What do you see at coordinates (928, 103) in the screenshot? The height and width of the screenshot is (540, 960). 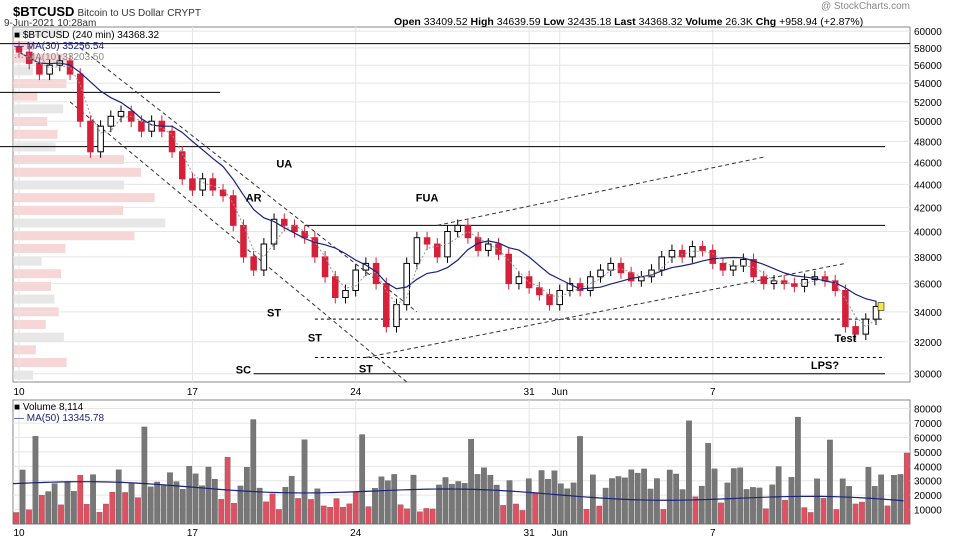 I see `price-tick-label: 52000` at bounding box center [928, 103].